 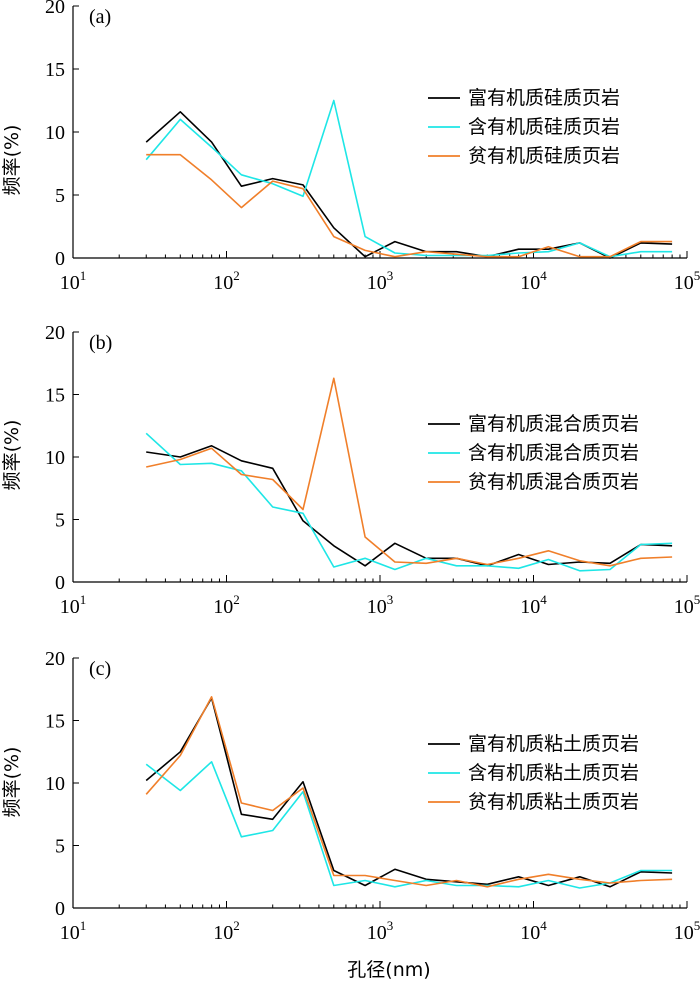 What do you see at coordinates (12, 782) in the screenshot?
I see `y-axis-label-c: 频率(%)` at bounding box center [12, 782].